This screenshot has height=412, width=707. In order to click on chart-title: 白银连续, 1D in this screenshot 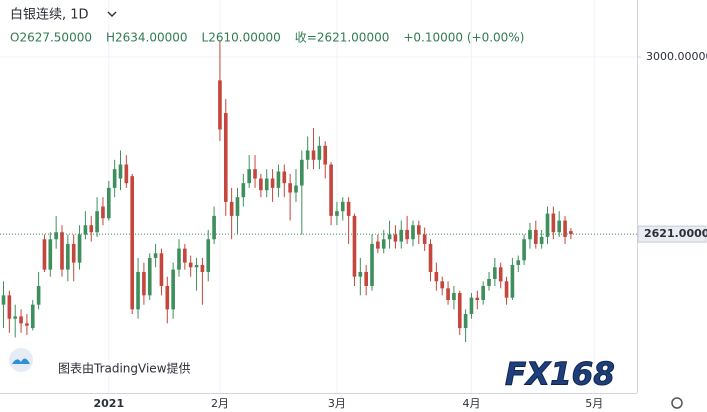, I will do `click(49, 15)`.